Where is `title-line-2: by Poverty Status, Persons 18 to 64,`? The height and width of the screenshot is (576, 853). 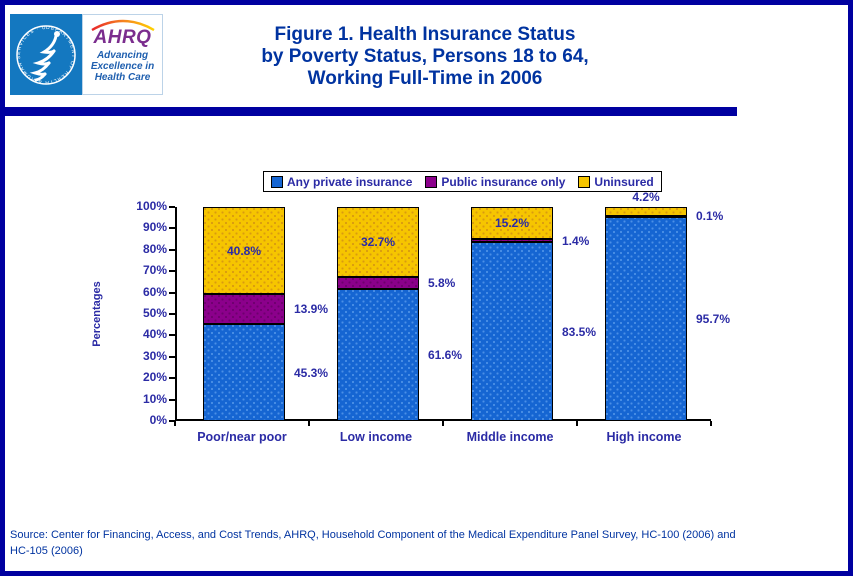 title-line-2: by Poverty Status, Persons 18 to 64, is located at coordinates (425, 56).